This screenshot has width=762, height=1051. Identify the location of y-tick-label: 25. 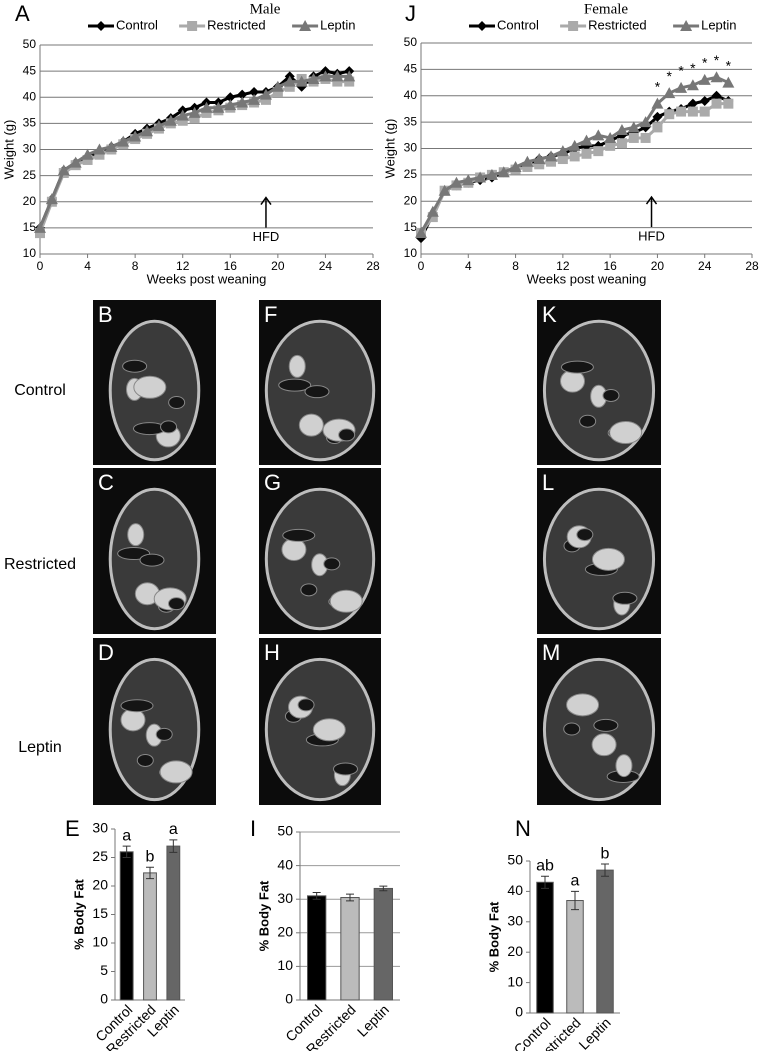
(100, 856).